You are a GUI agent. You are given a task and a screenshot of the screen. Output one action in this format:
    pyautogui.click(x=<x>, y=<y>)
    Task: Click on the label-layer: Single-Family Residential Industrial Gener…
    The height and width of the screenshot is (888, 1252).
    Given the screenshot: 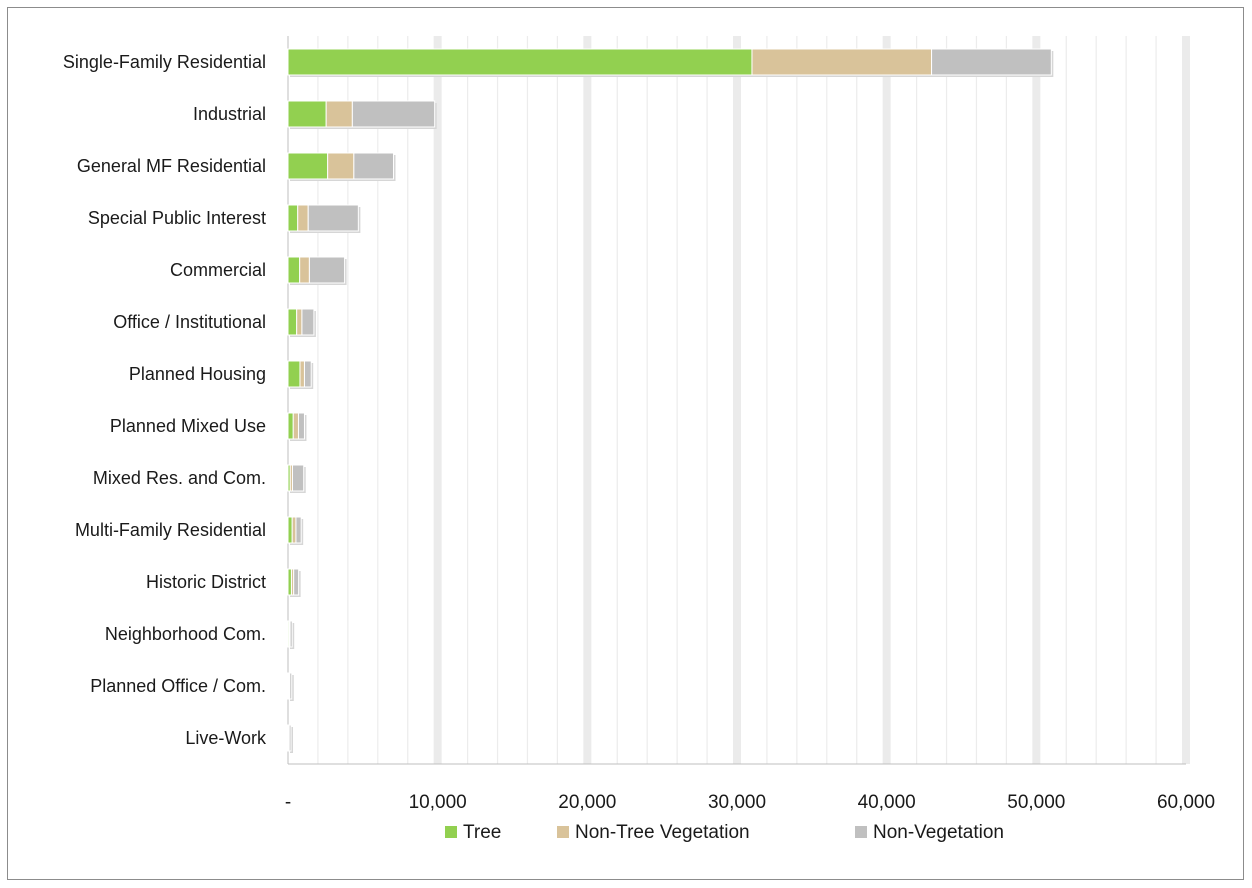 What is the action you would take?
    pyautogui.click(x=165, y=400)
    